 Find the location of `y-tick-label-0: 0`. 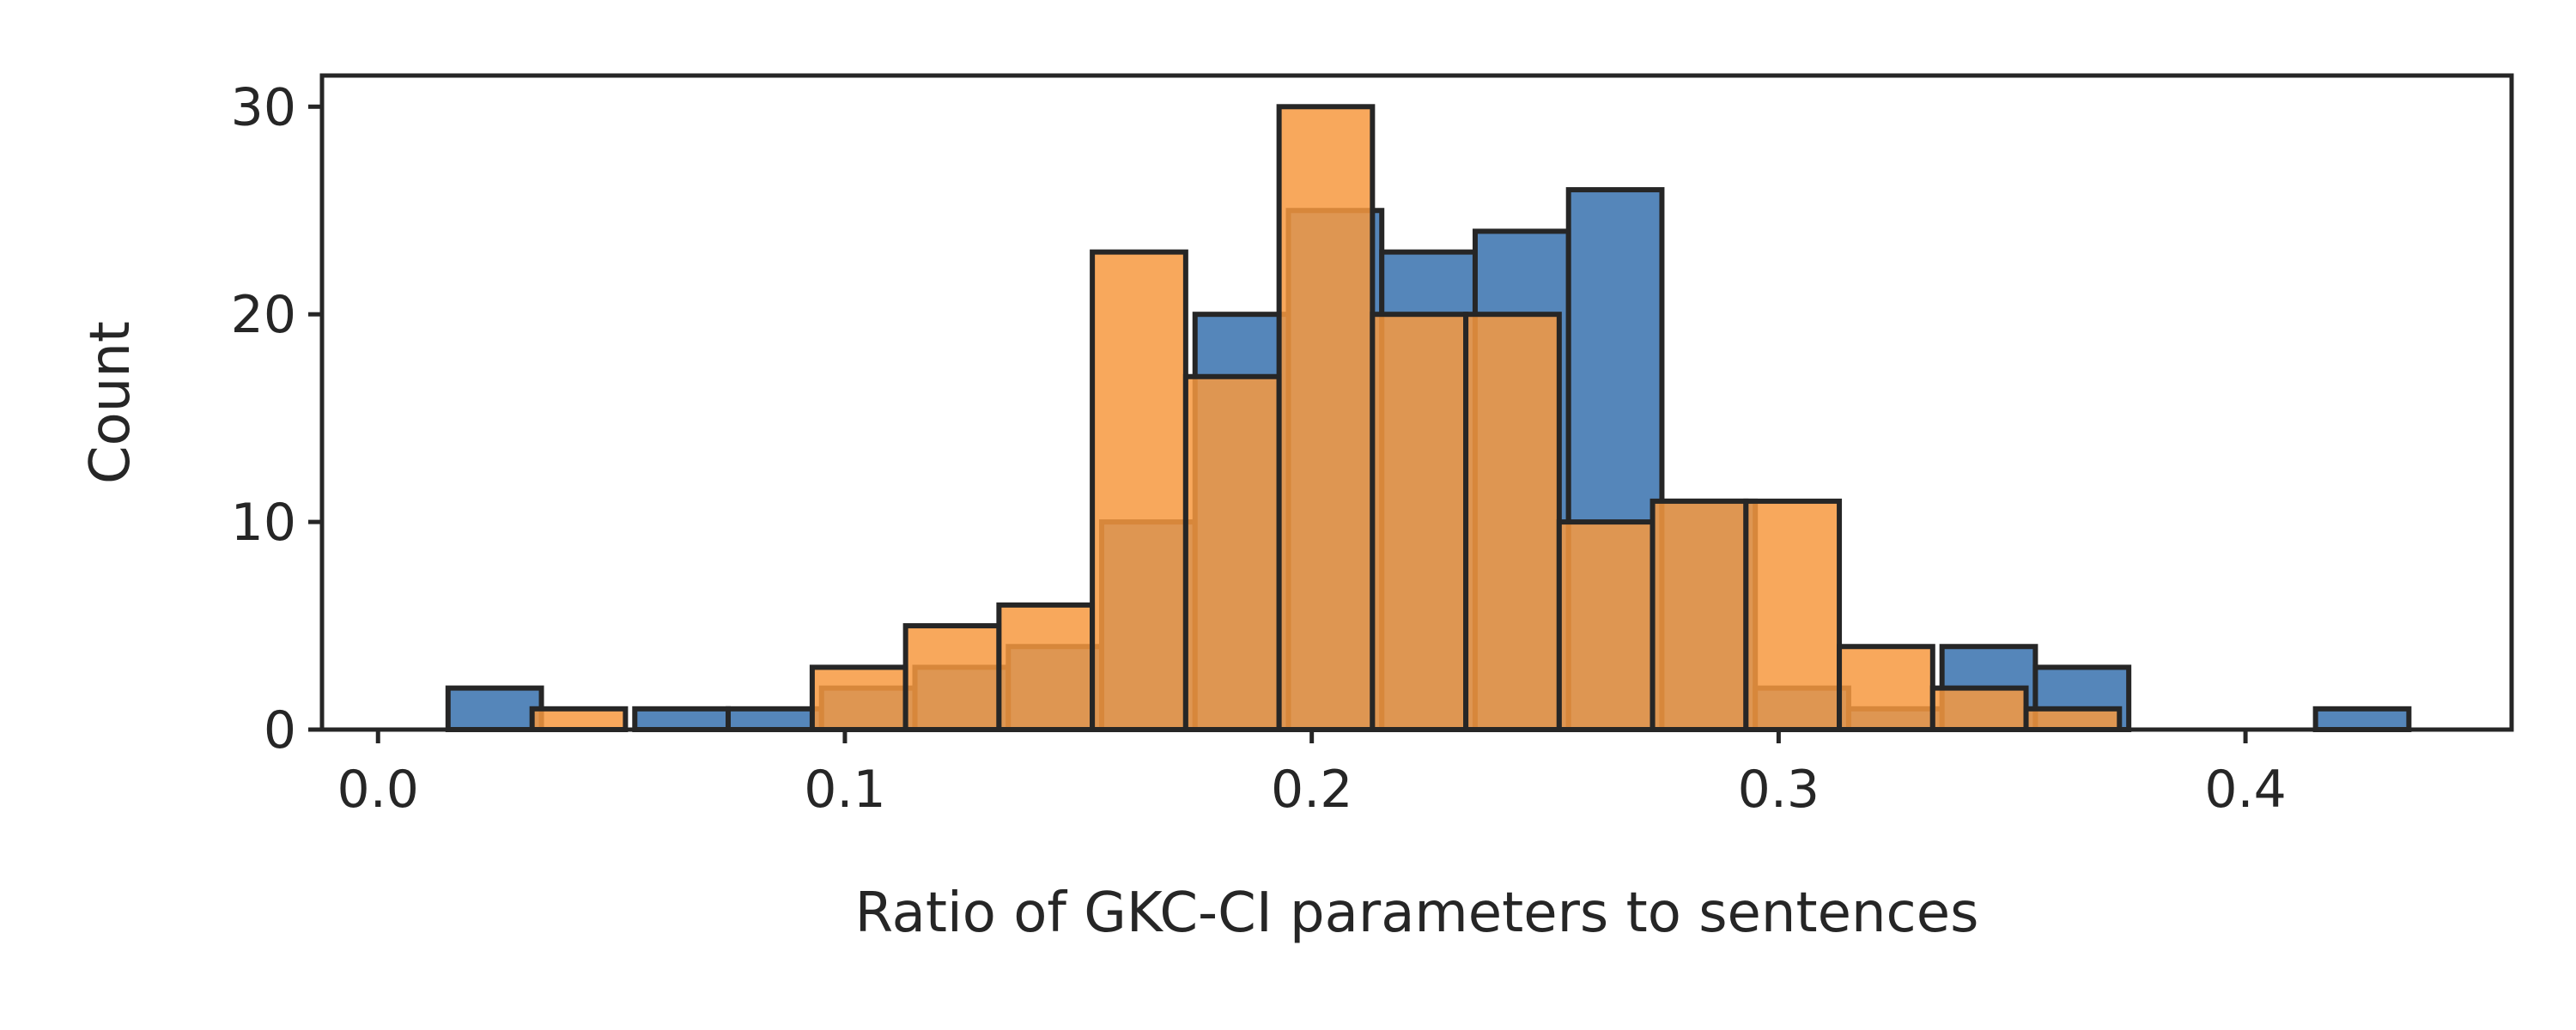

y-tick-label-0: 0 is located at coordinates (280, 730).